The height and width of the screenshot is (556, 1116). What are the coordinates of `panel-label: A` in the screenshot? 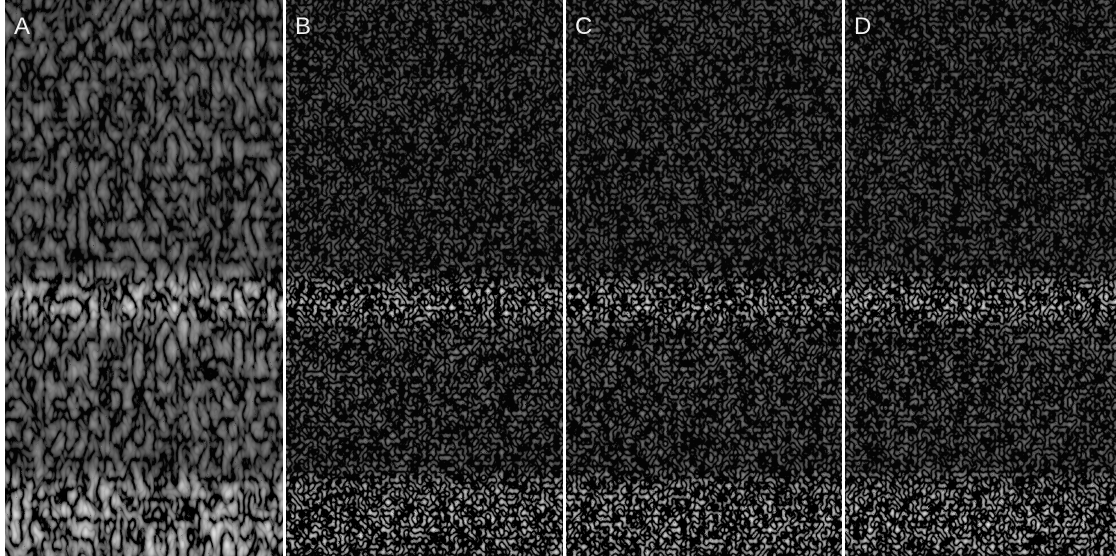 It's located at (22, 26).